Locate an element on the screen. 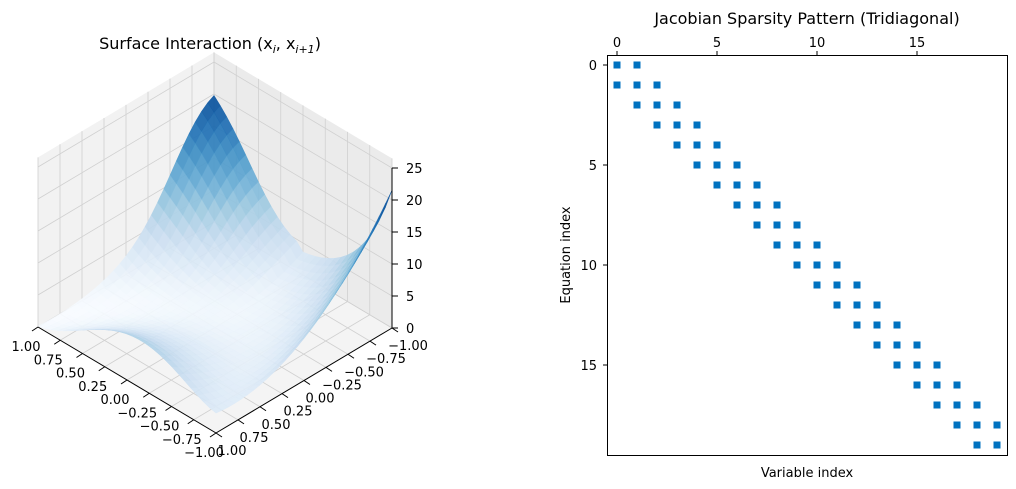 The image size is (1016, 489). y-tick-label: 1.00 is located at coordinates (232, 451).